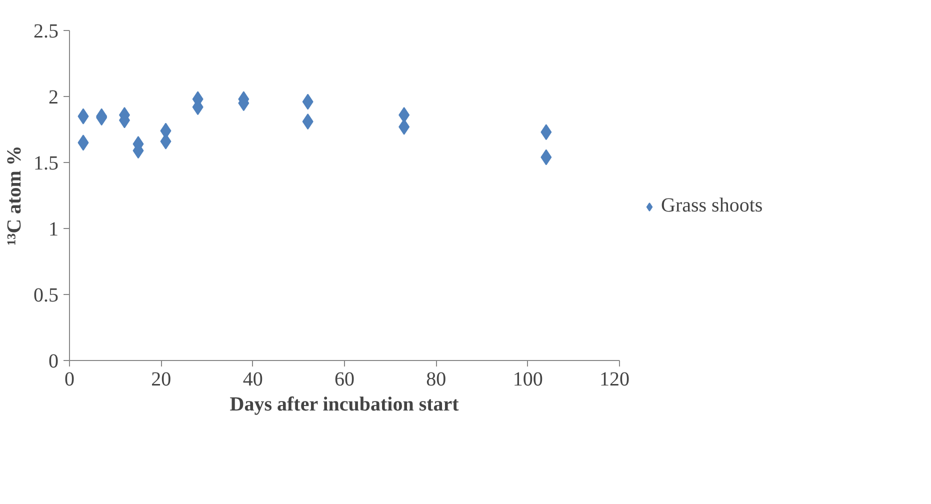 This screenshot has height=504, width=931. What do you see at coordinates (46, 295) in the screenshot?
I see `y-tick-label: 0.5` at bounding box center [46, 295].